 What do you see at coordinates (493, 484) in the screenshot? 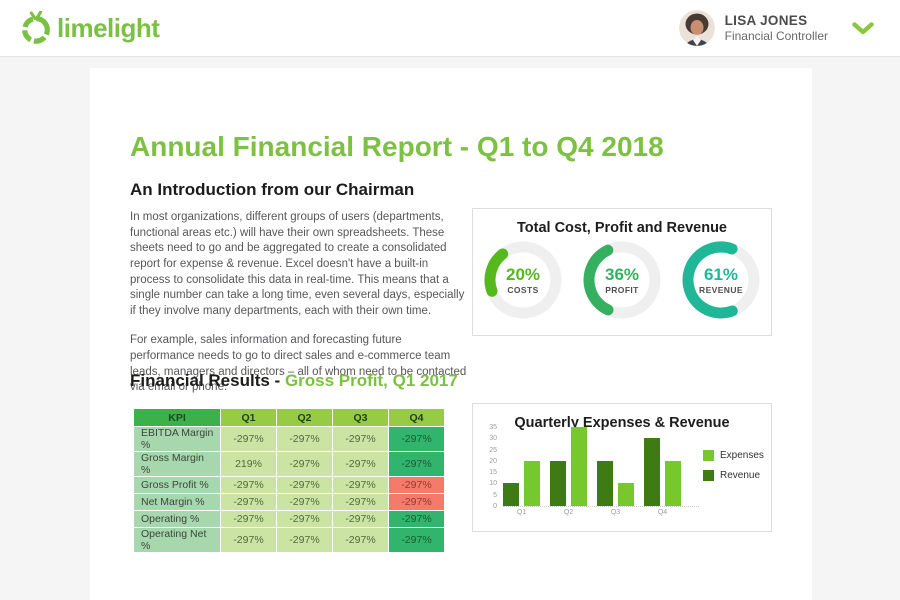
I see `y-axis-tick: 10` at bounding box center [493, 484].